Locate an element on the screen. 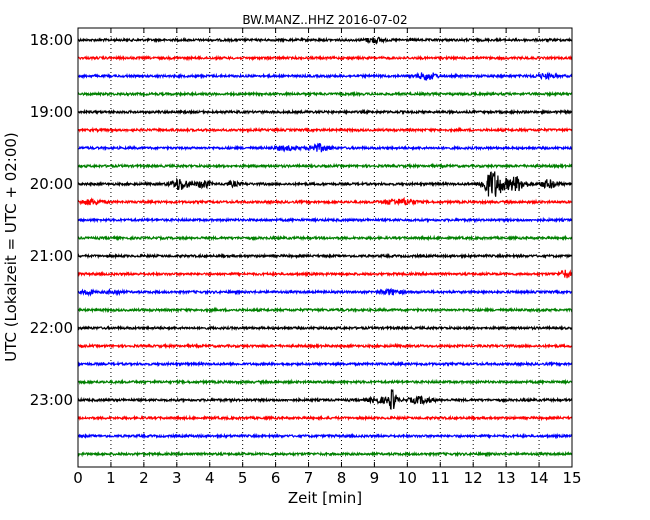 The height and width of the screenshot is (520, 650). x-axis-title: Zeit [min] is located at coordinates (325, 498).